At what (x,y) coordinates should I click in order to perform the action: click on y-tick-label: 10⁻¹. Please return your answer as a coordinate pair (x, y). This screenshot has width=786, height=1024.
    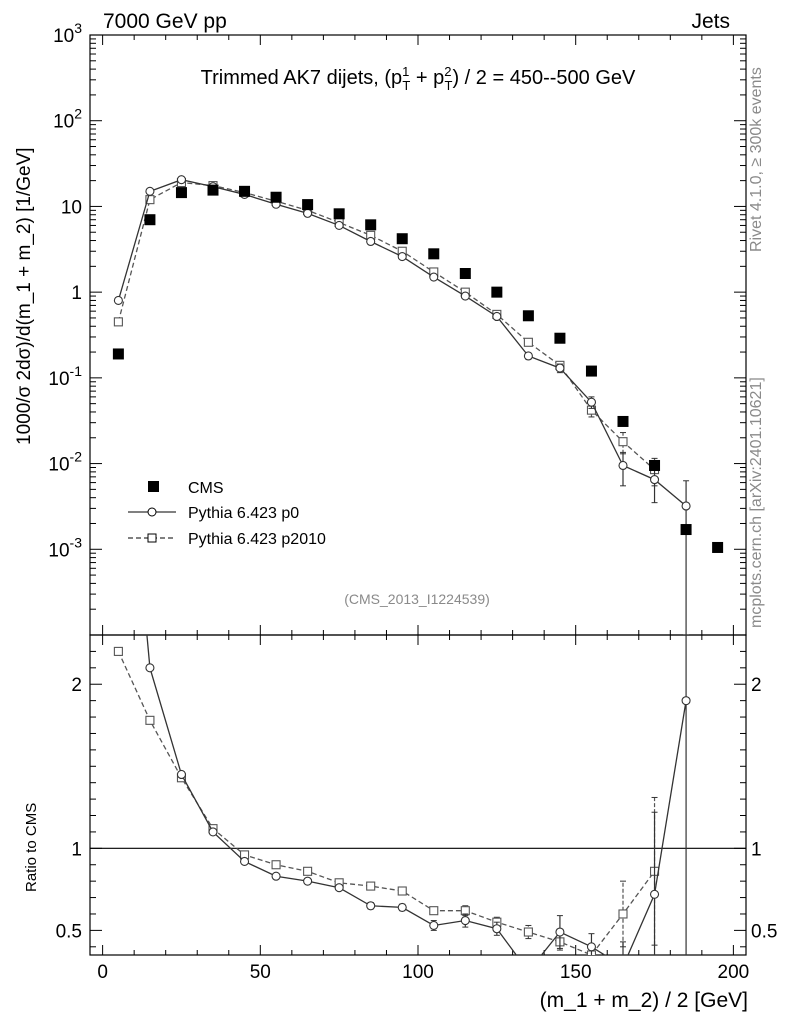
    Looking at the image, I should click on (65, 376).